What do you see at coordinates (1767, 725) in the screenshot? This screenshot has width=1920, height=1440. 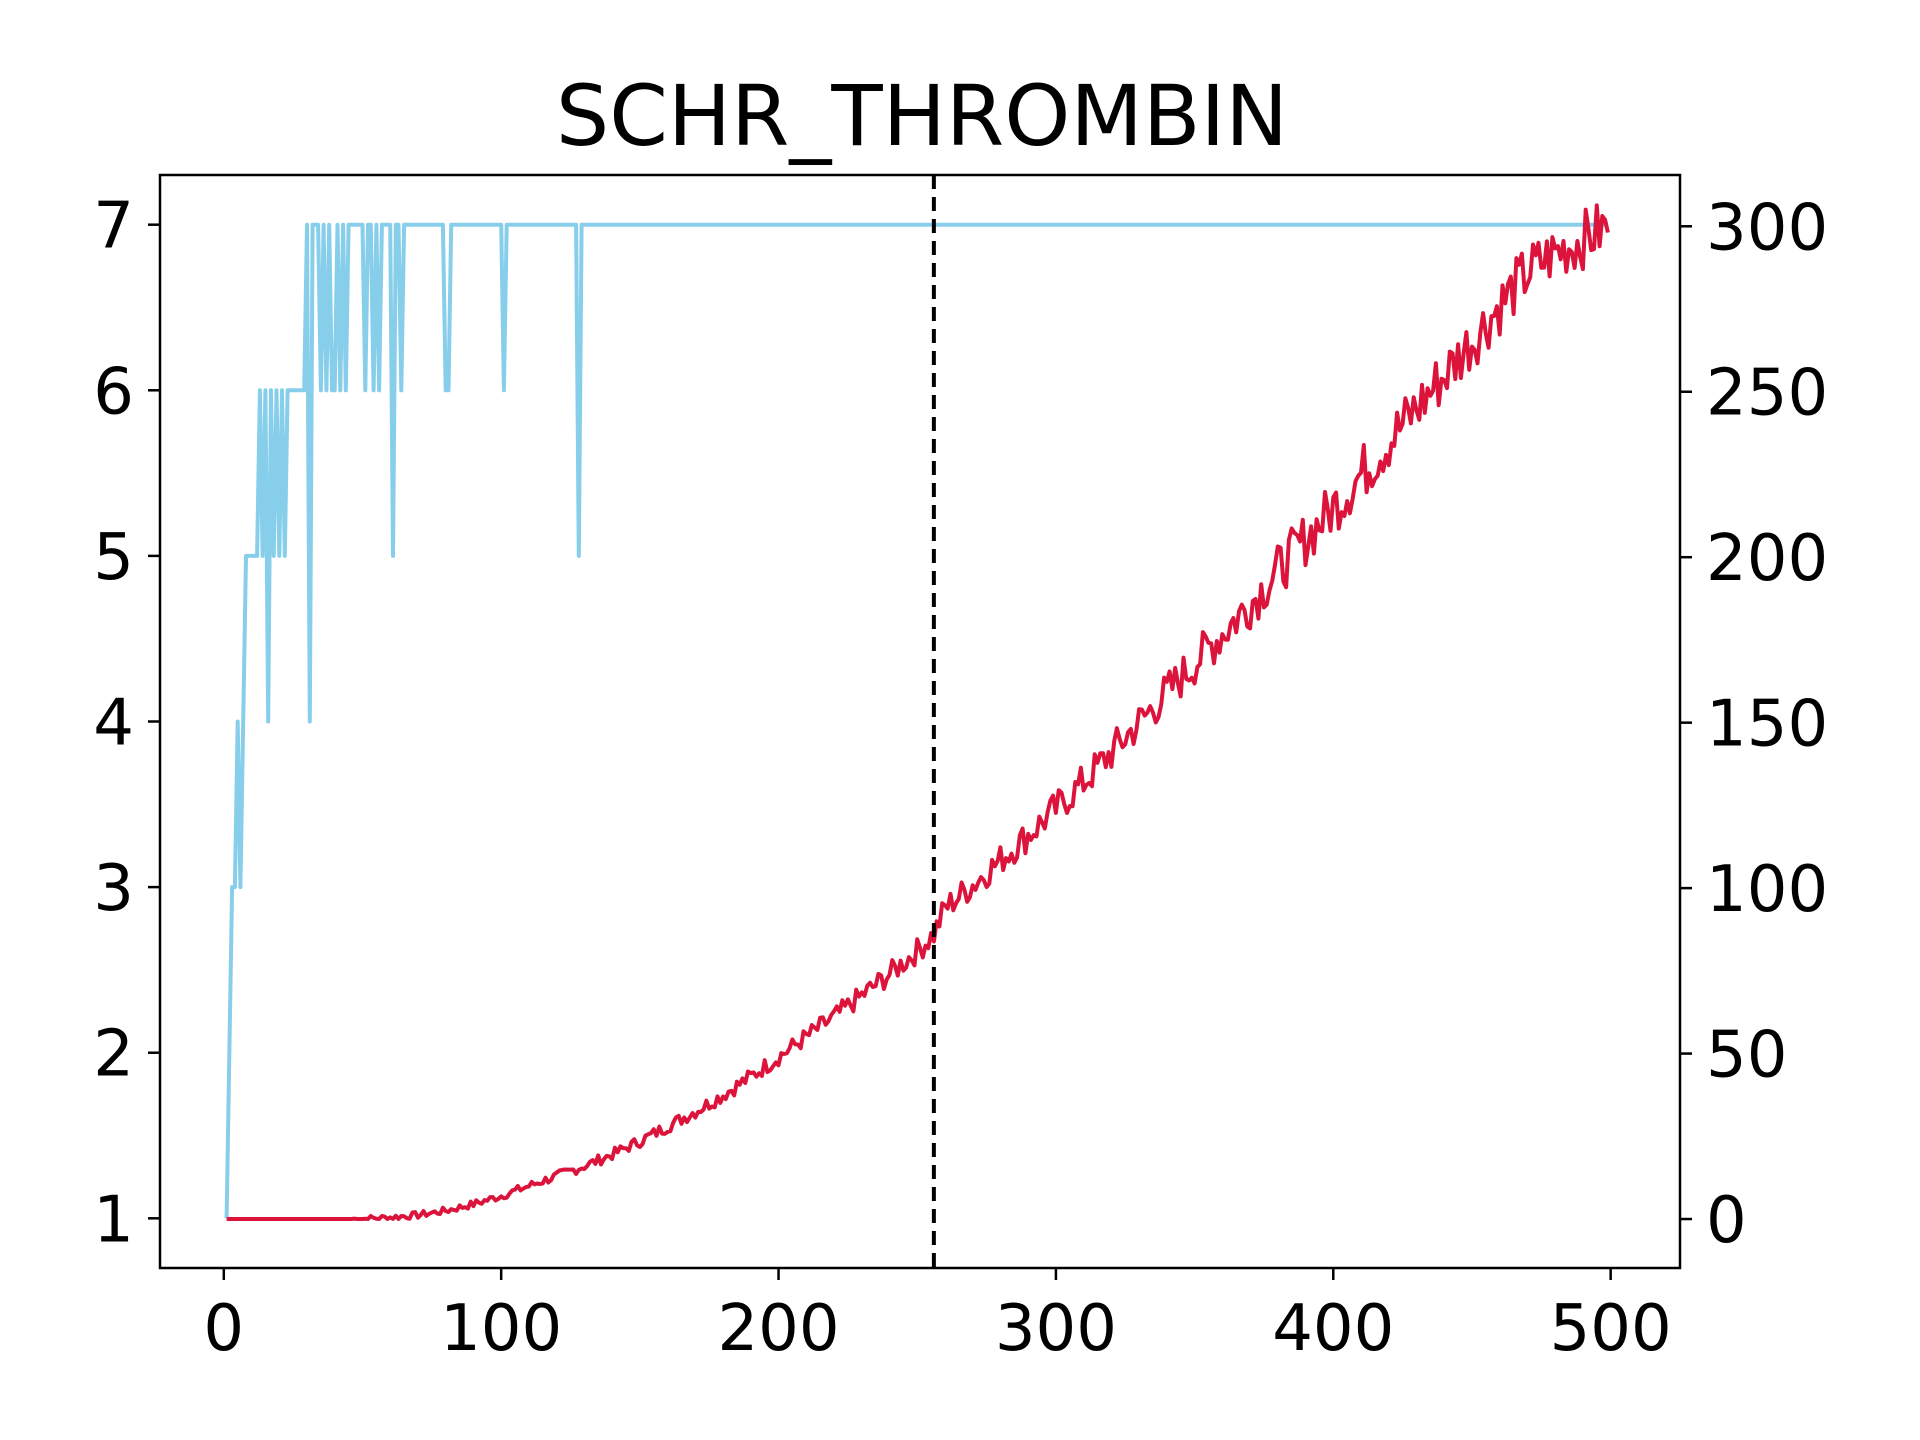 I see `y-right-tick-label: 150` at bounding box center [1767, 725].